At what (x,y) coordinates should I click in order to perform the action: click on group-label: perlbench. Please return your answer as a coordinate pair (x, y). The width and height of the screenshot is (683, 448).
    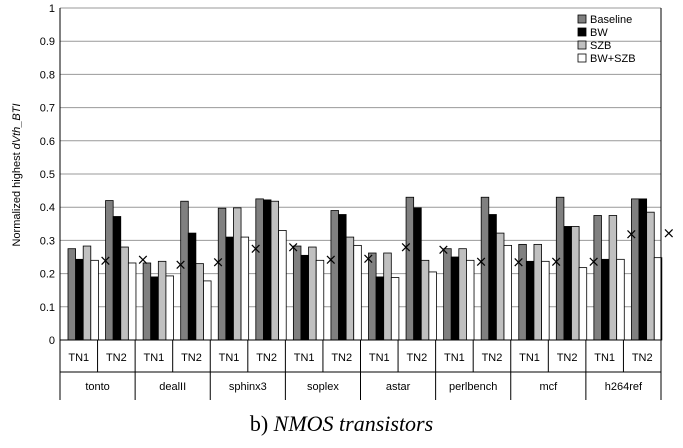
    Looking at the image, I should click on (473, 387).